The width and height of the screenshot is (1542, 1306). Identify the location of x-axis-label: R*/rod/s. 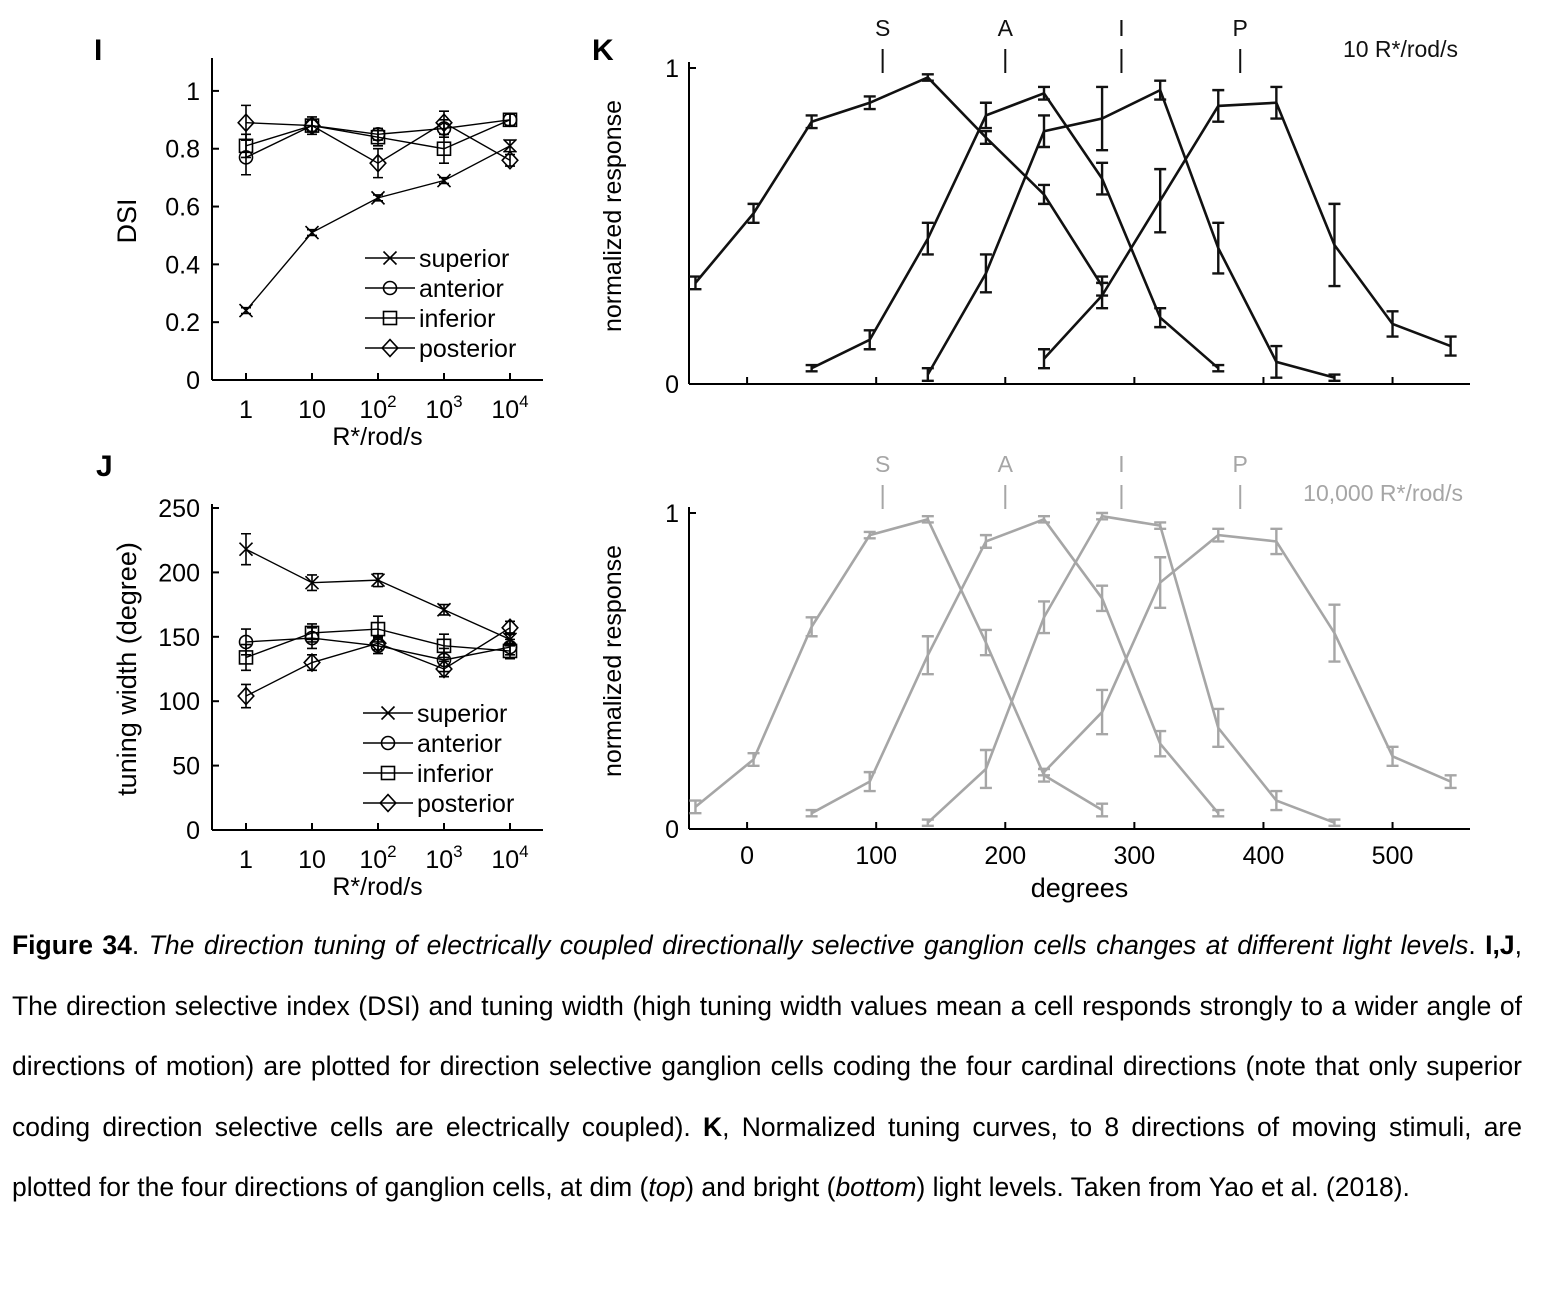
(377, 887).